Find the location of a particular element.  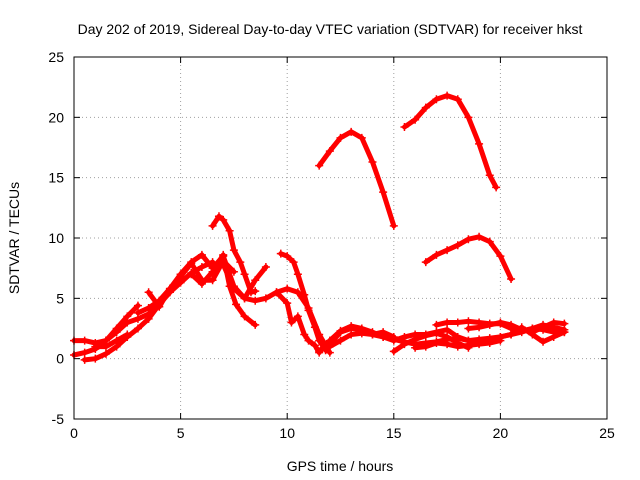

y-tick-label: -5 is located at coordinates (58, 419).